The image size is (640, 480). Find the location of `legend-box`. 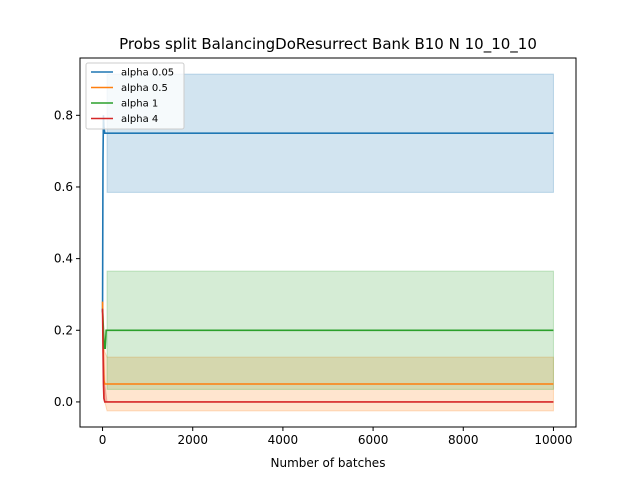

legend-box is located at coordinates (135, 96).